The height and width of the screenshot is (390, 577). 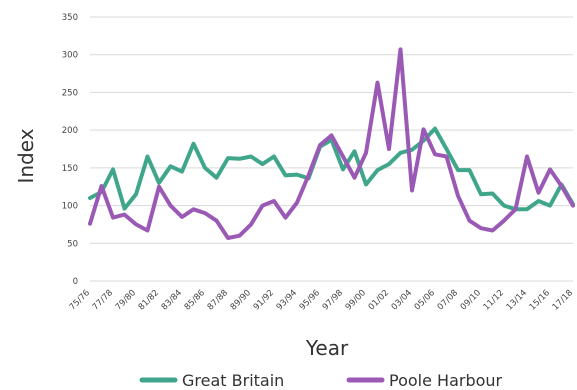 I want to click on x-tick-label: 77/78, so click(x=103, y=300).